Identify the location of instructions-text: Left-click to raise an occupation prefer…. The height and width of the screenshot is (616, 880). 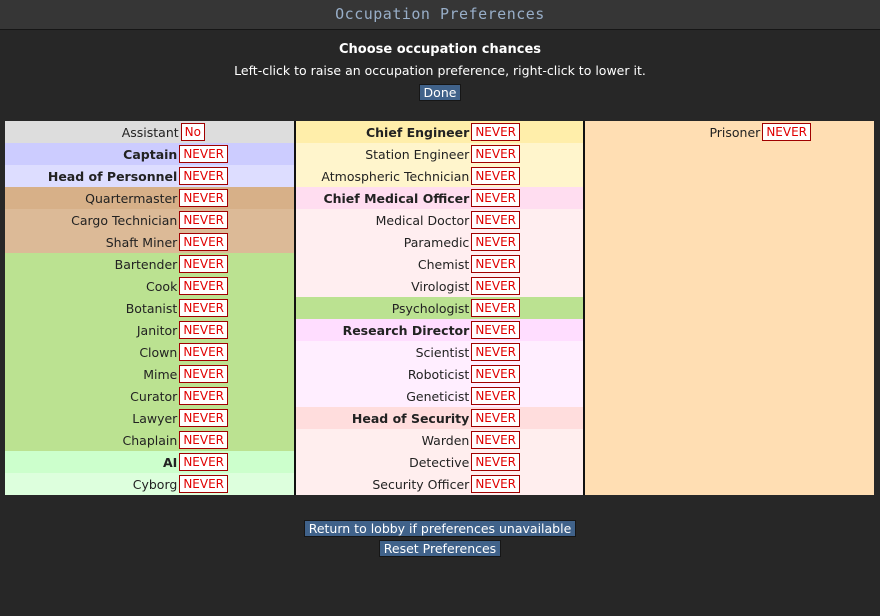
(440, 70).